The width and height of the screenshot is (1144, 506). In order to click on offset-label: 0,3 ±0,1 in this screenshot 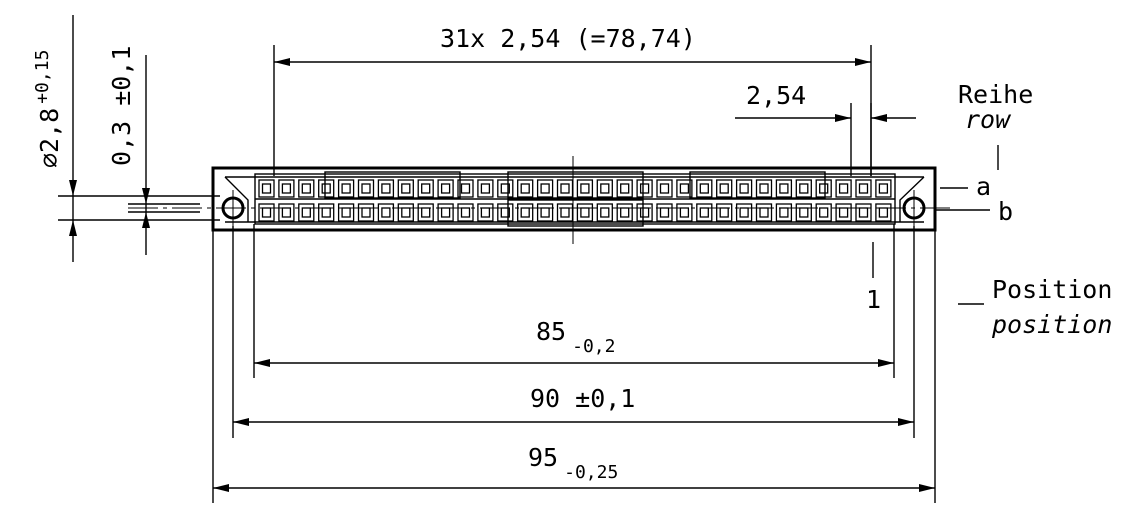, I will do `click(121, 106)`.